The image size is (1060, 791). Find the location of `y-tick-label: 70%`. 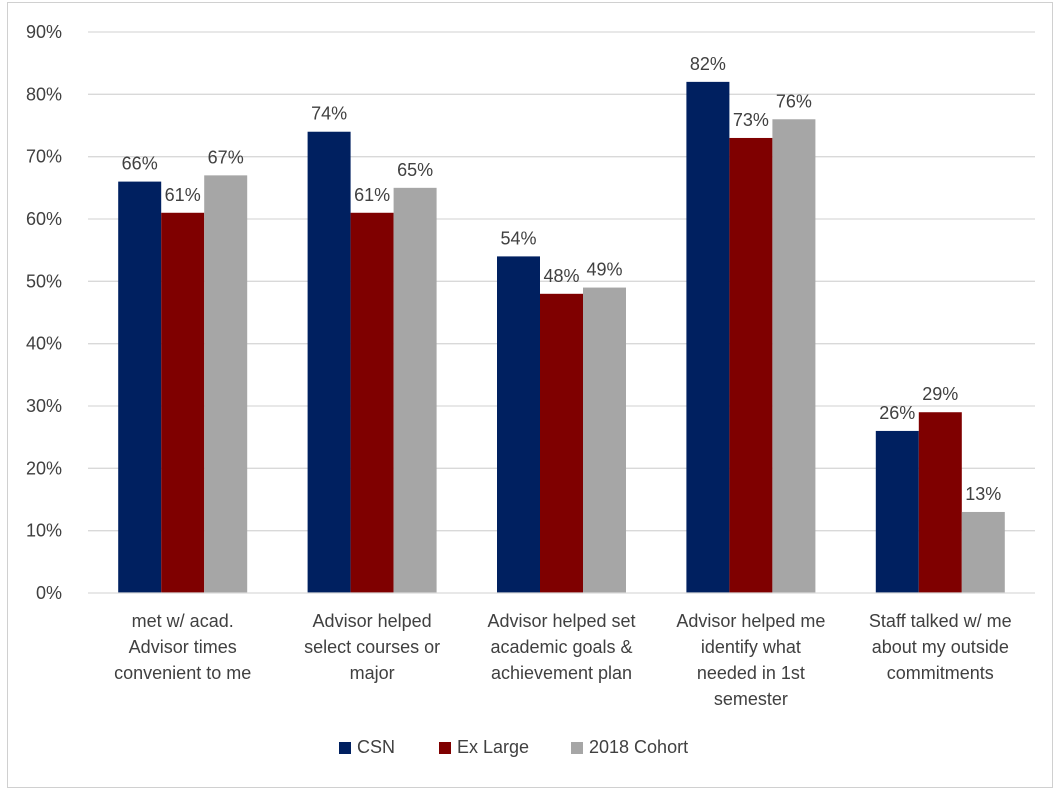

y-tick-label: 70% is located at coordinates (44, 157).